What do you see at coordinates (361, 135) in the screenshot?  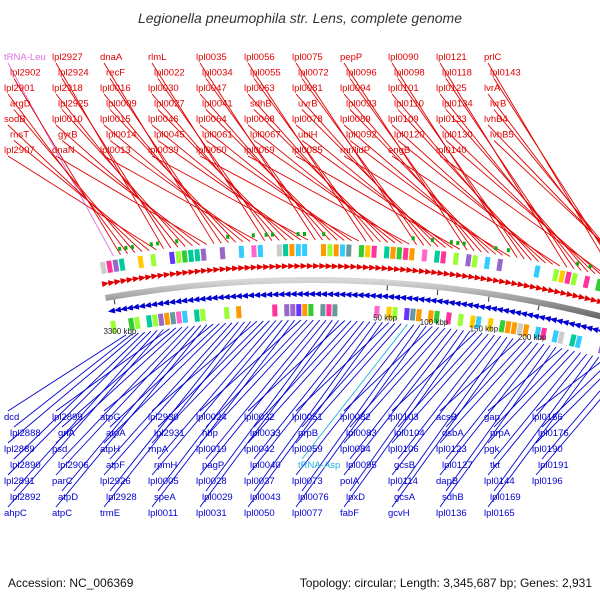 I see `gene-label-lpl0092: lpl0092` at bounding box center [361, 135].